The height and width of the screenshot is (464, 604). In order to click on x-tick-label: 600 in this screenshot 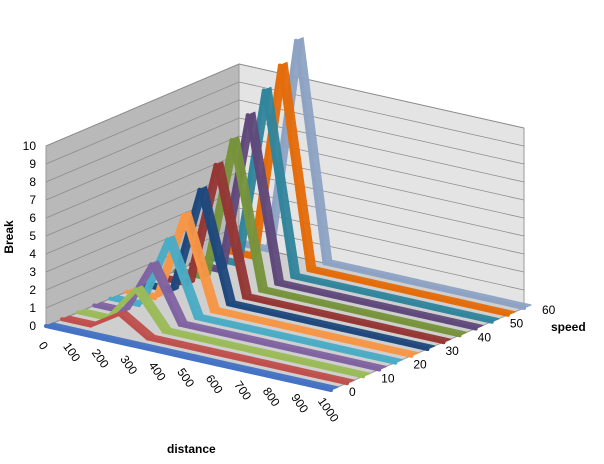, I will do `click(214, 384)`.